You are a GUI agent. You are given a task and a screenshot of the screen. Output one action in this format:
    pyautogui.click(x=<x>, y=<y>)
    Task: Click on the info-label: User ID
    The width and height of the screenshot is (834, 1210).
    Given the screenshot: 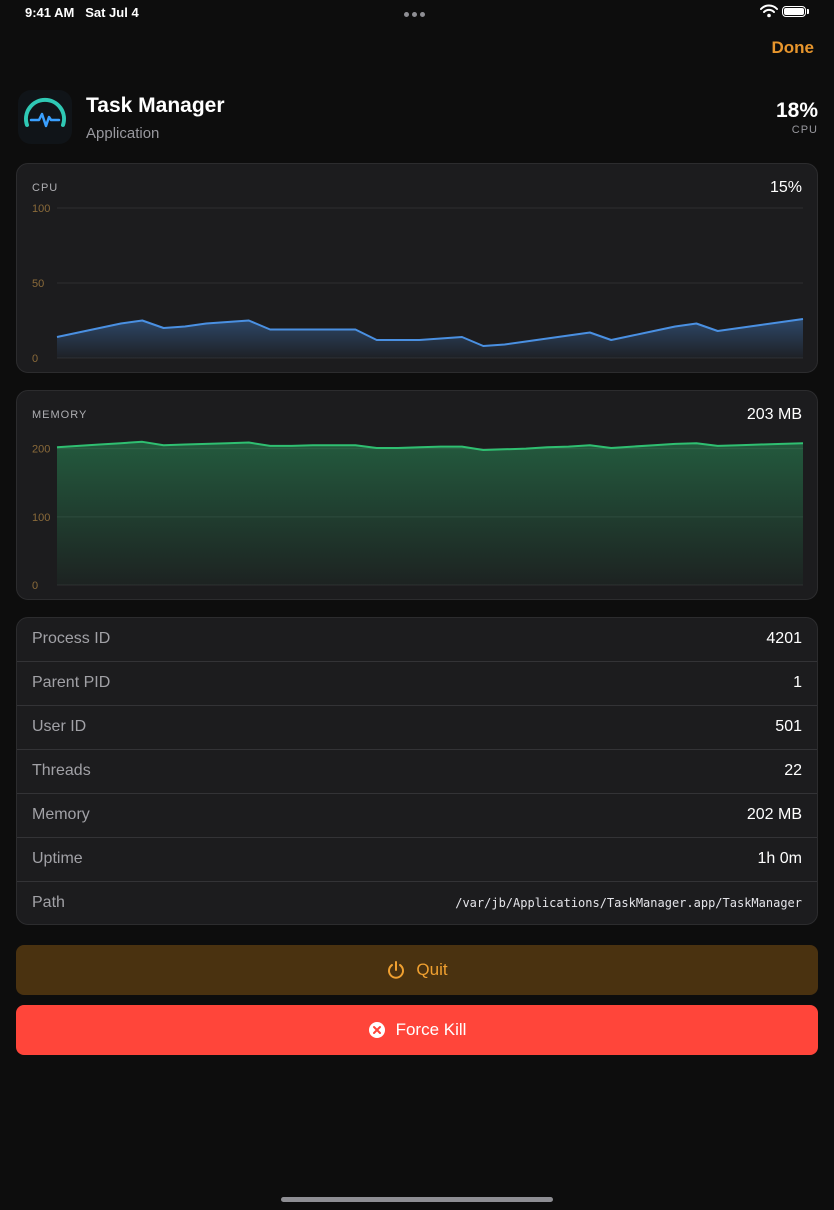 What is the action you would take?
    pyautogui.click(x=59, y=726)
    